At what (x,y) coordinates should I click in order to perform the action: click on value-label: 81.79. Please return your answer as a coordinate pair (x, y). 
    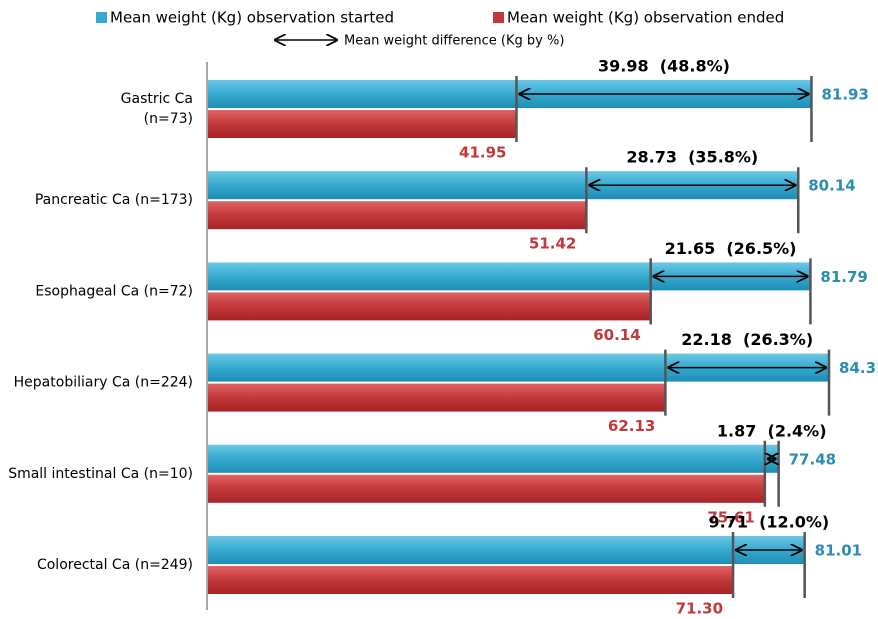
    Looking at the image, I should click on (843, 277).